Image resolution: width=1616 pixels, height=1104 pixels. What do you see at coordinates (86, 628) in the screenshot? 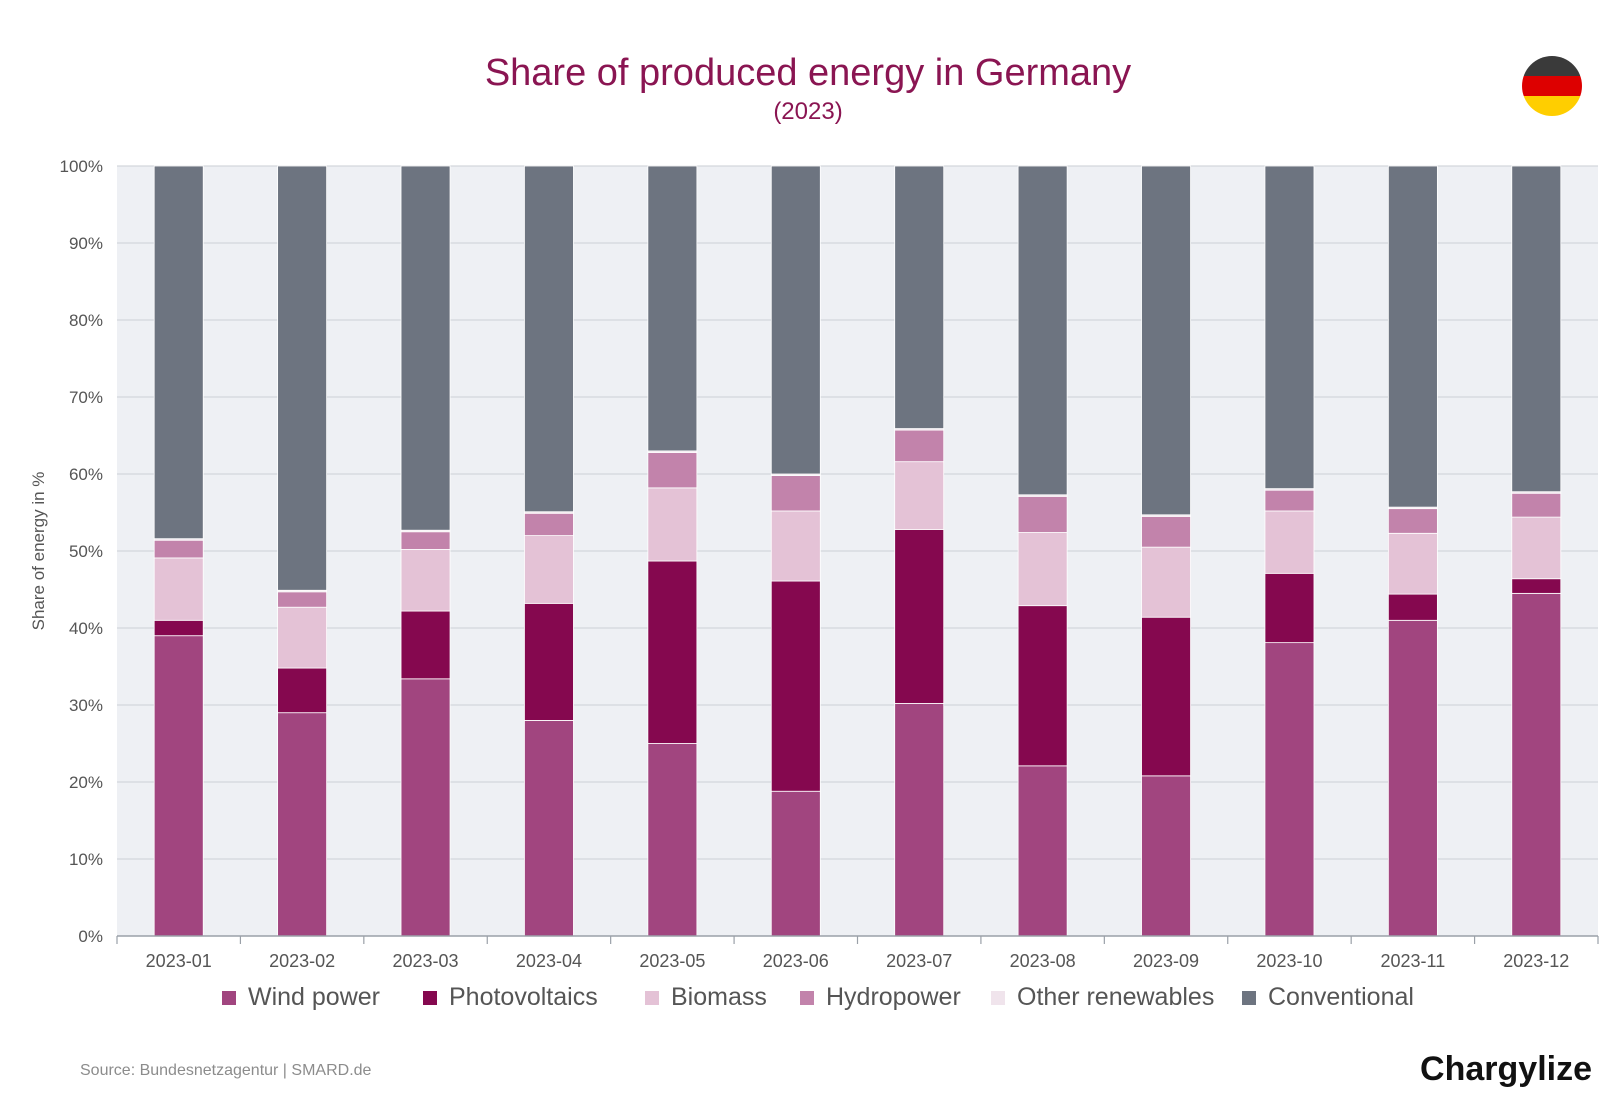
I see `y-tick-label: 40%` at bounding box center [86, 628].